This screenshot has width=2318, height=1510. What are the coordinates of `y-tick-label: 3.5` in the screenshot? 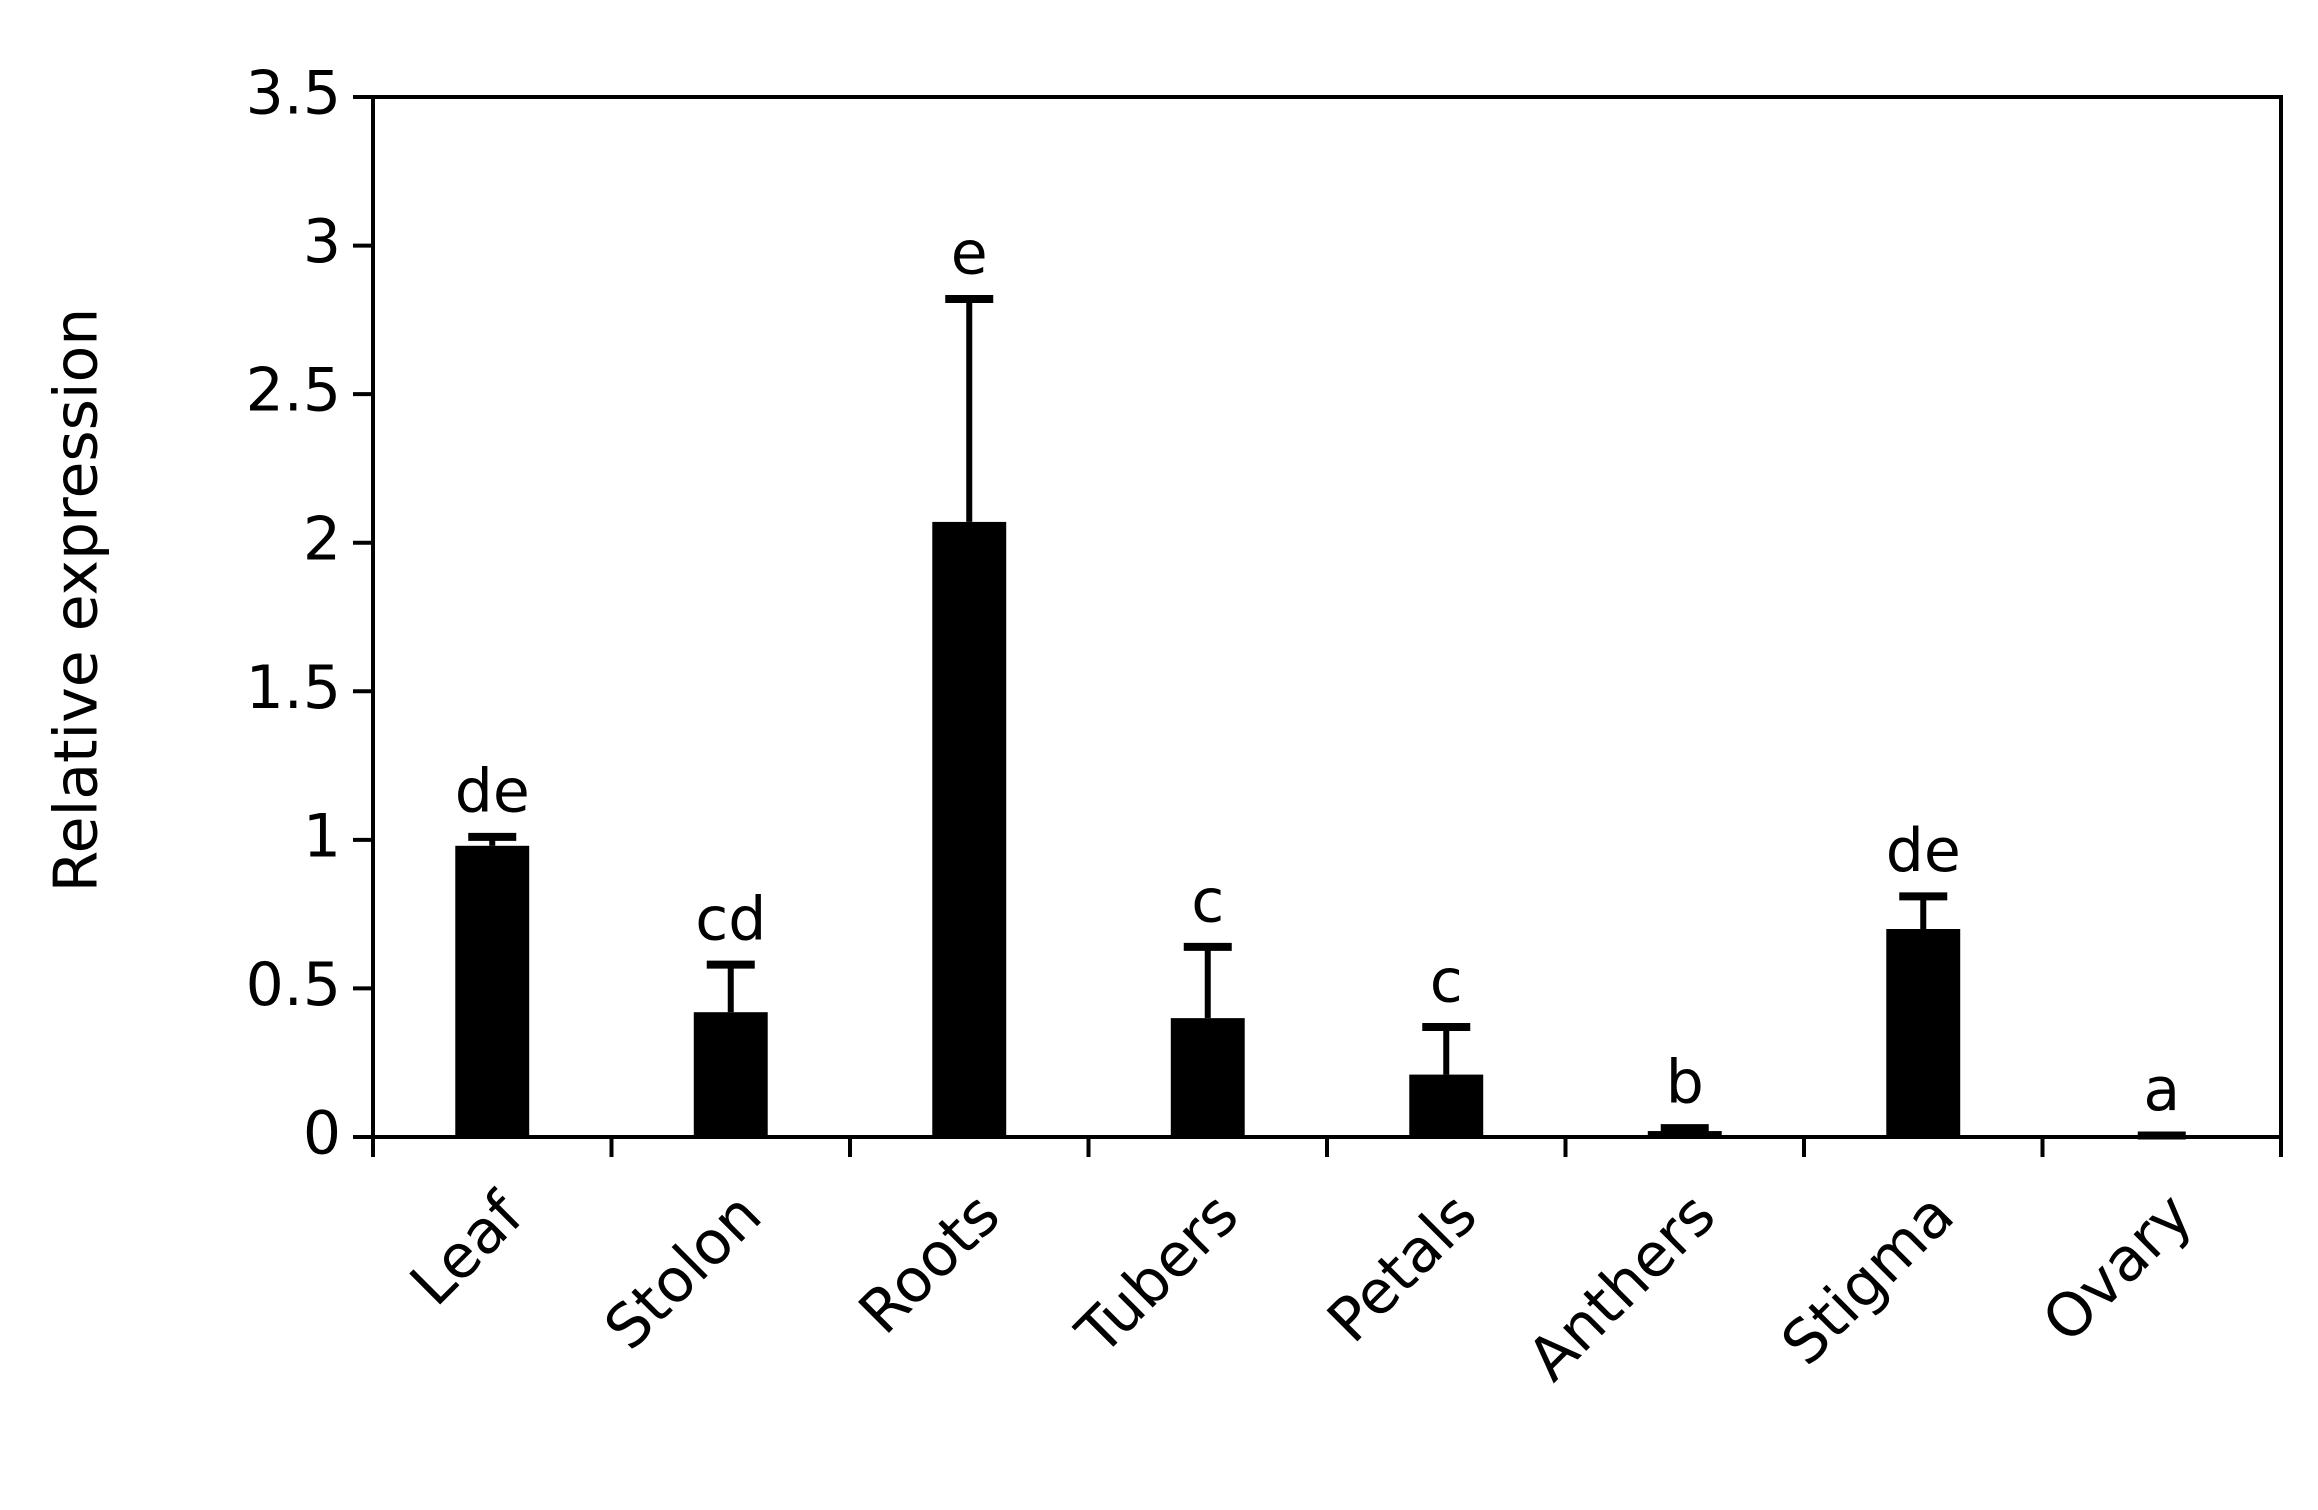 It's located at (293, 94).